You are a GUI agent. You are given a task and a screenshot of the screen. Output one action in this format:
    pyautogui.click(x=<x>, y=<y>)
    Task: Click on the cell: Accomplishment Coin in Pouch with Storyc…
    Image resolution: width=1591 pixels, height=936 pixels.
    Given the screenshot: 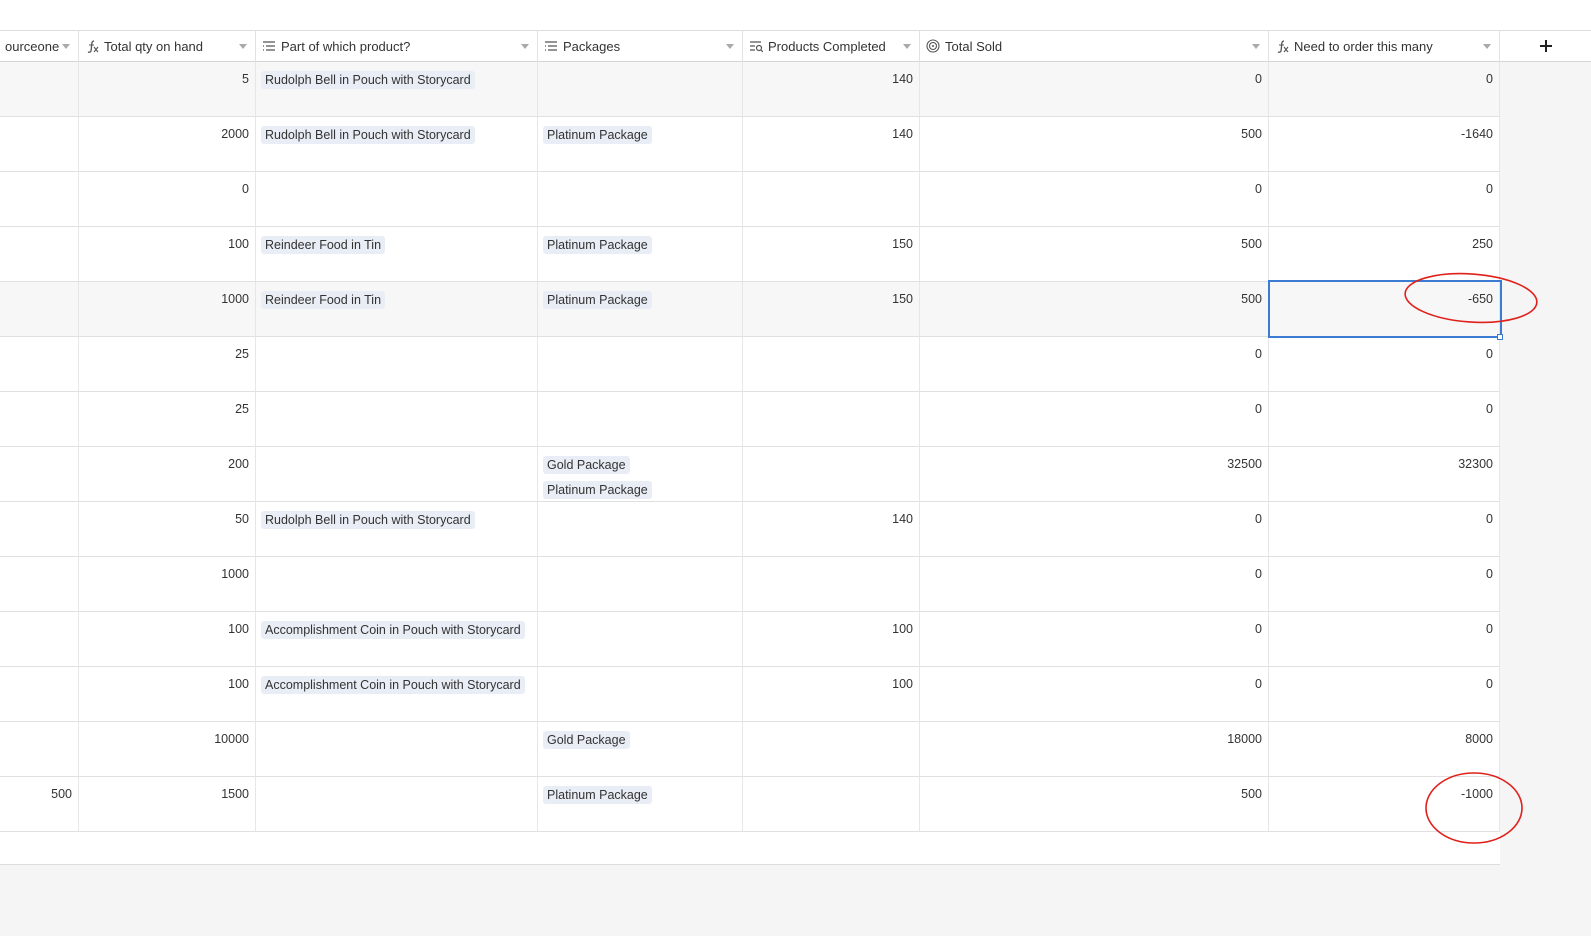 What is the action you would take?
    pyautogui.click(x=397, y=639)
    